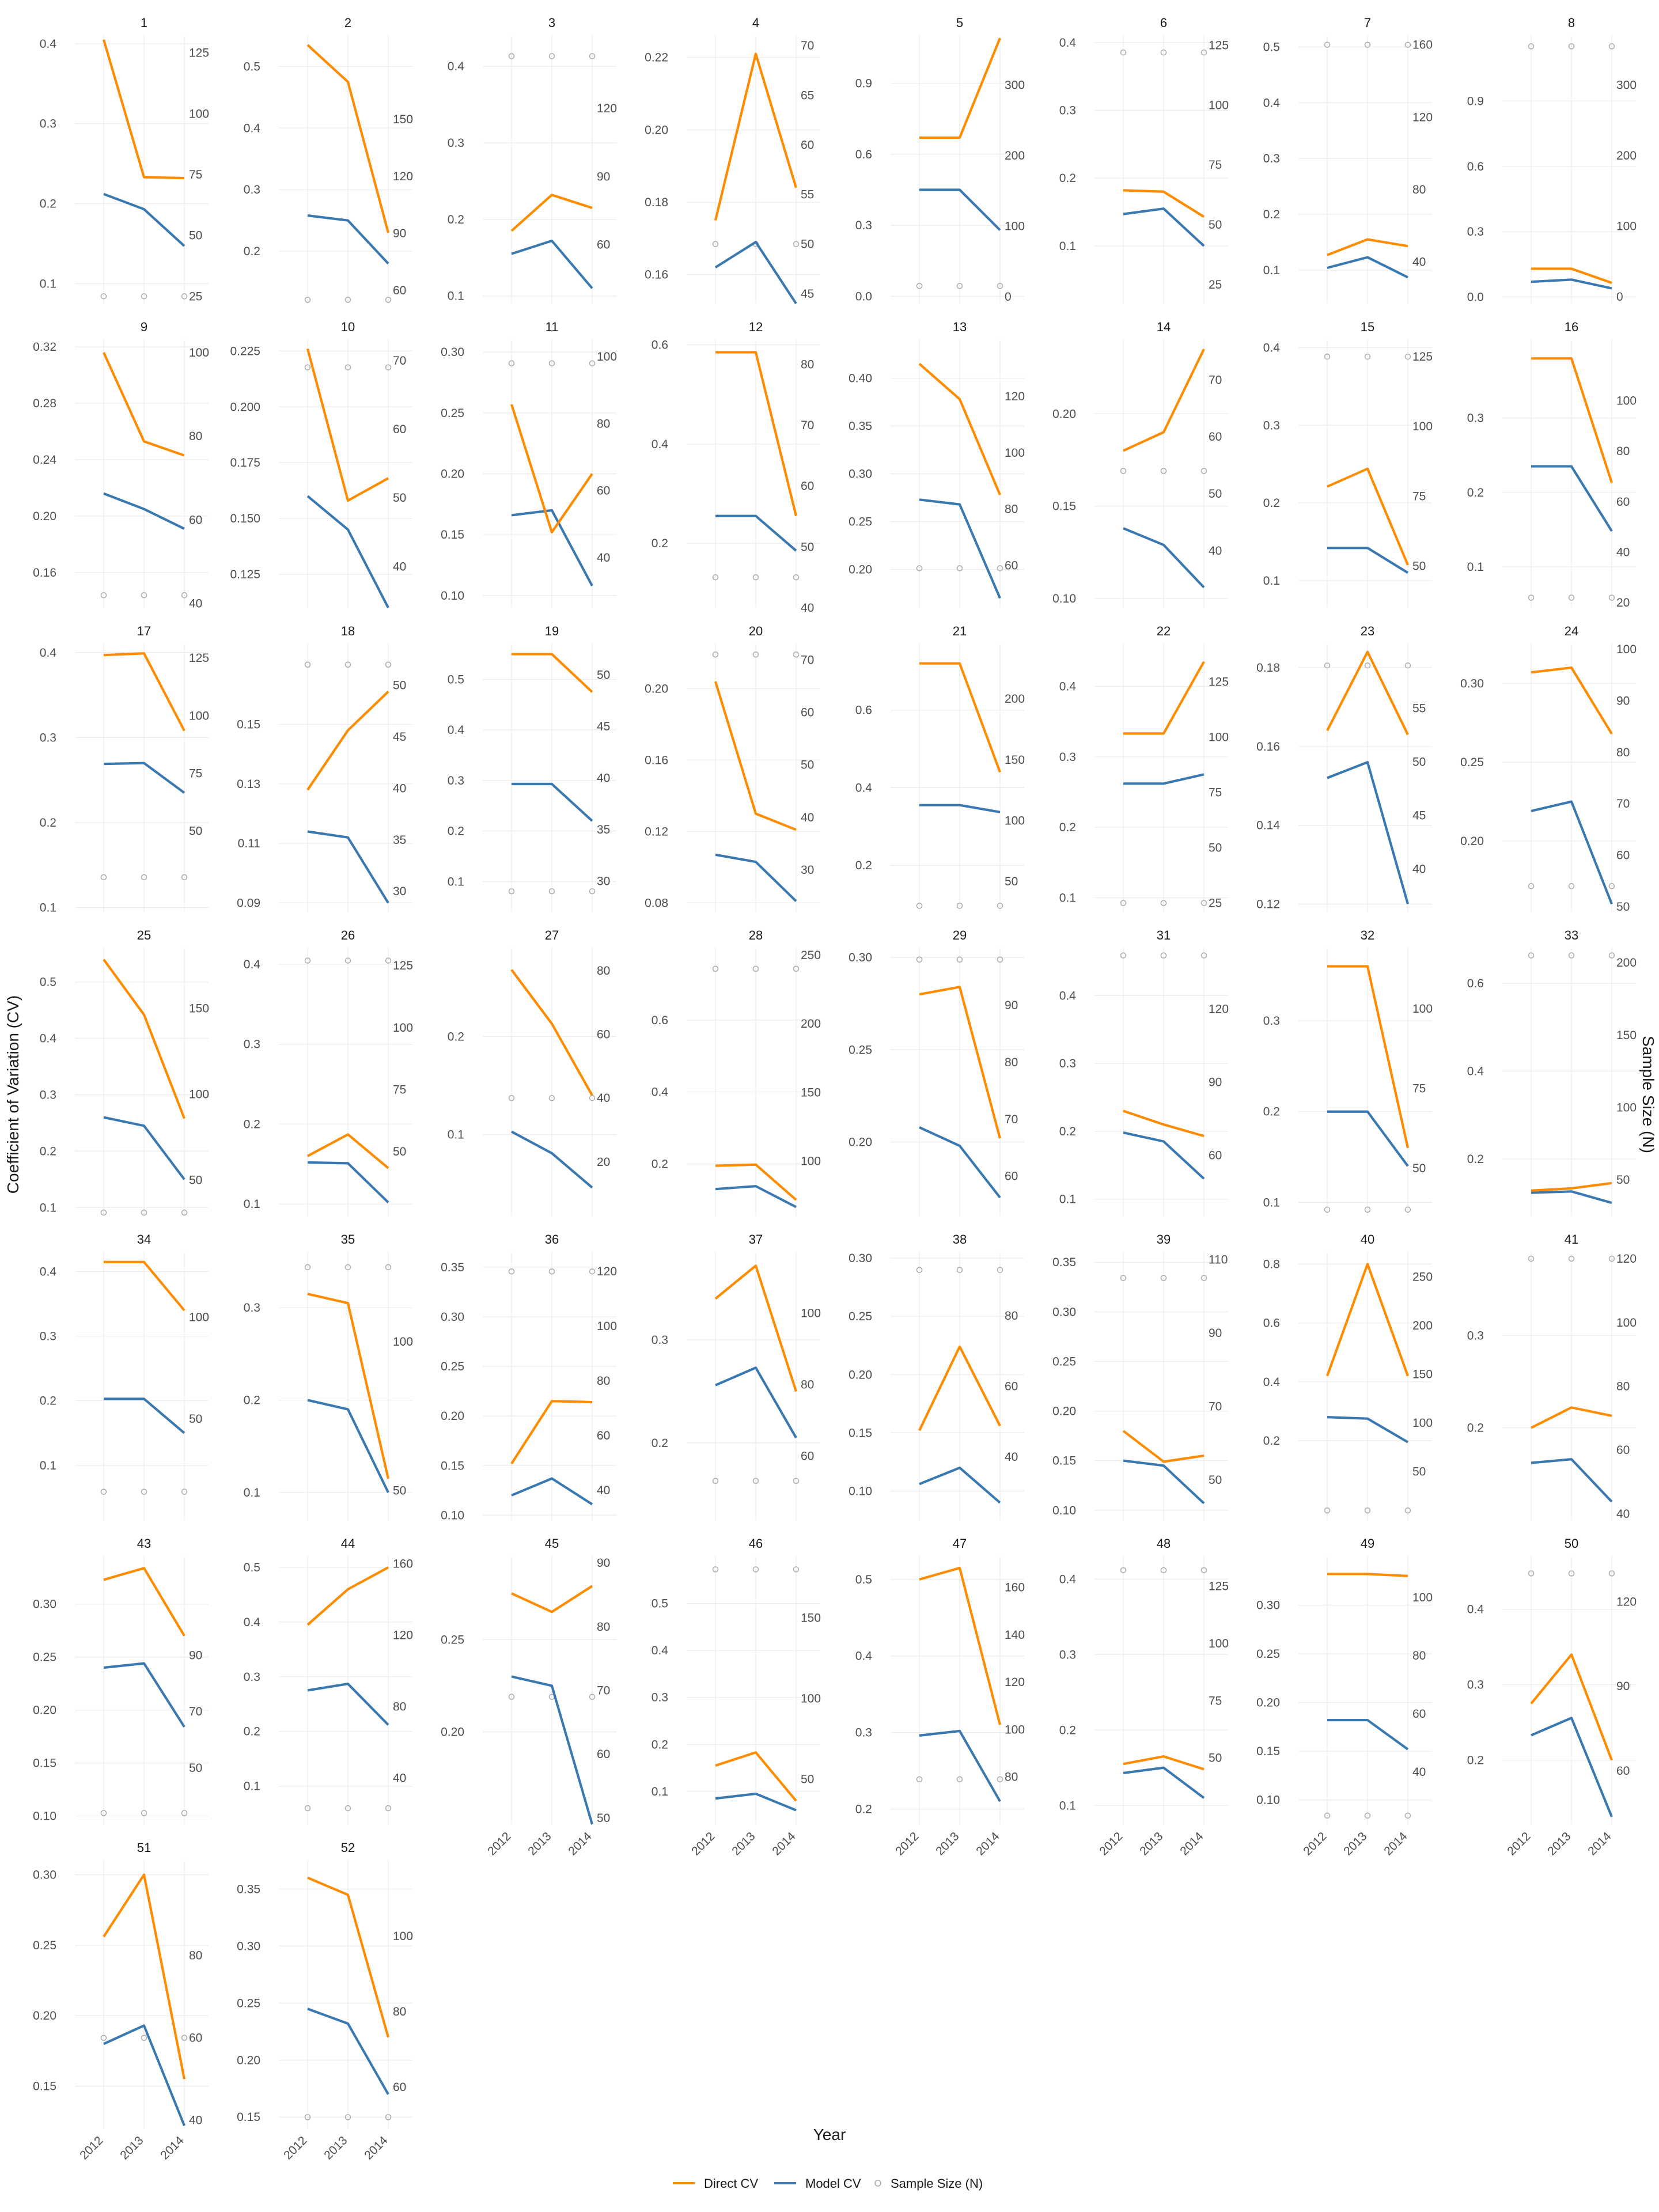 The height and width of the screenshot is (2212, 1659). I want to click on panel-11: 11 0.10 0.15 0.20 0.25 0.30 40 60 80 100, so click(529, 464).